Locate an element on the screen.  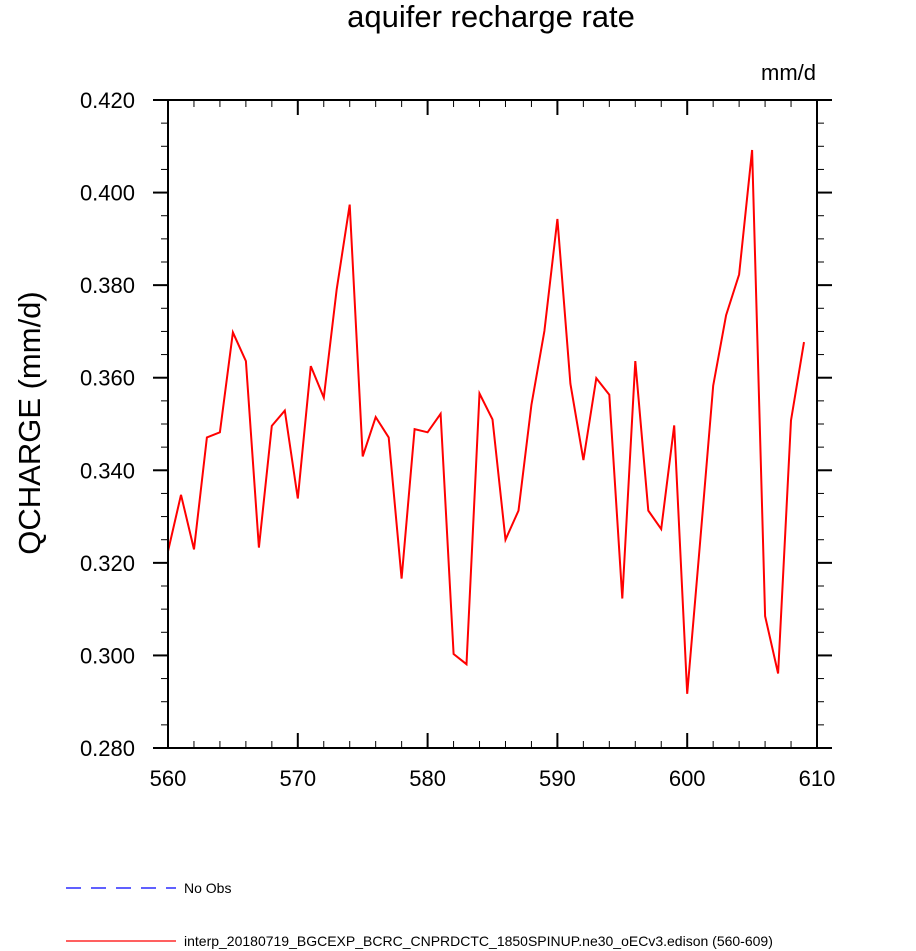
y-tick-label: 0.400 is located at coordinates (107, 193).